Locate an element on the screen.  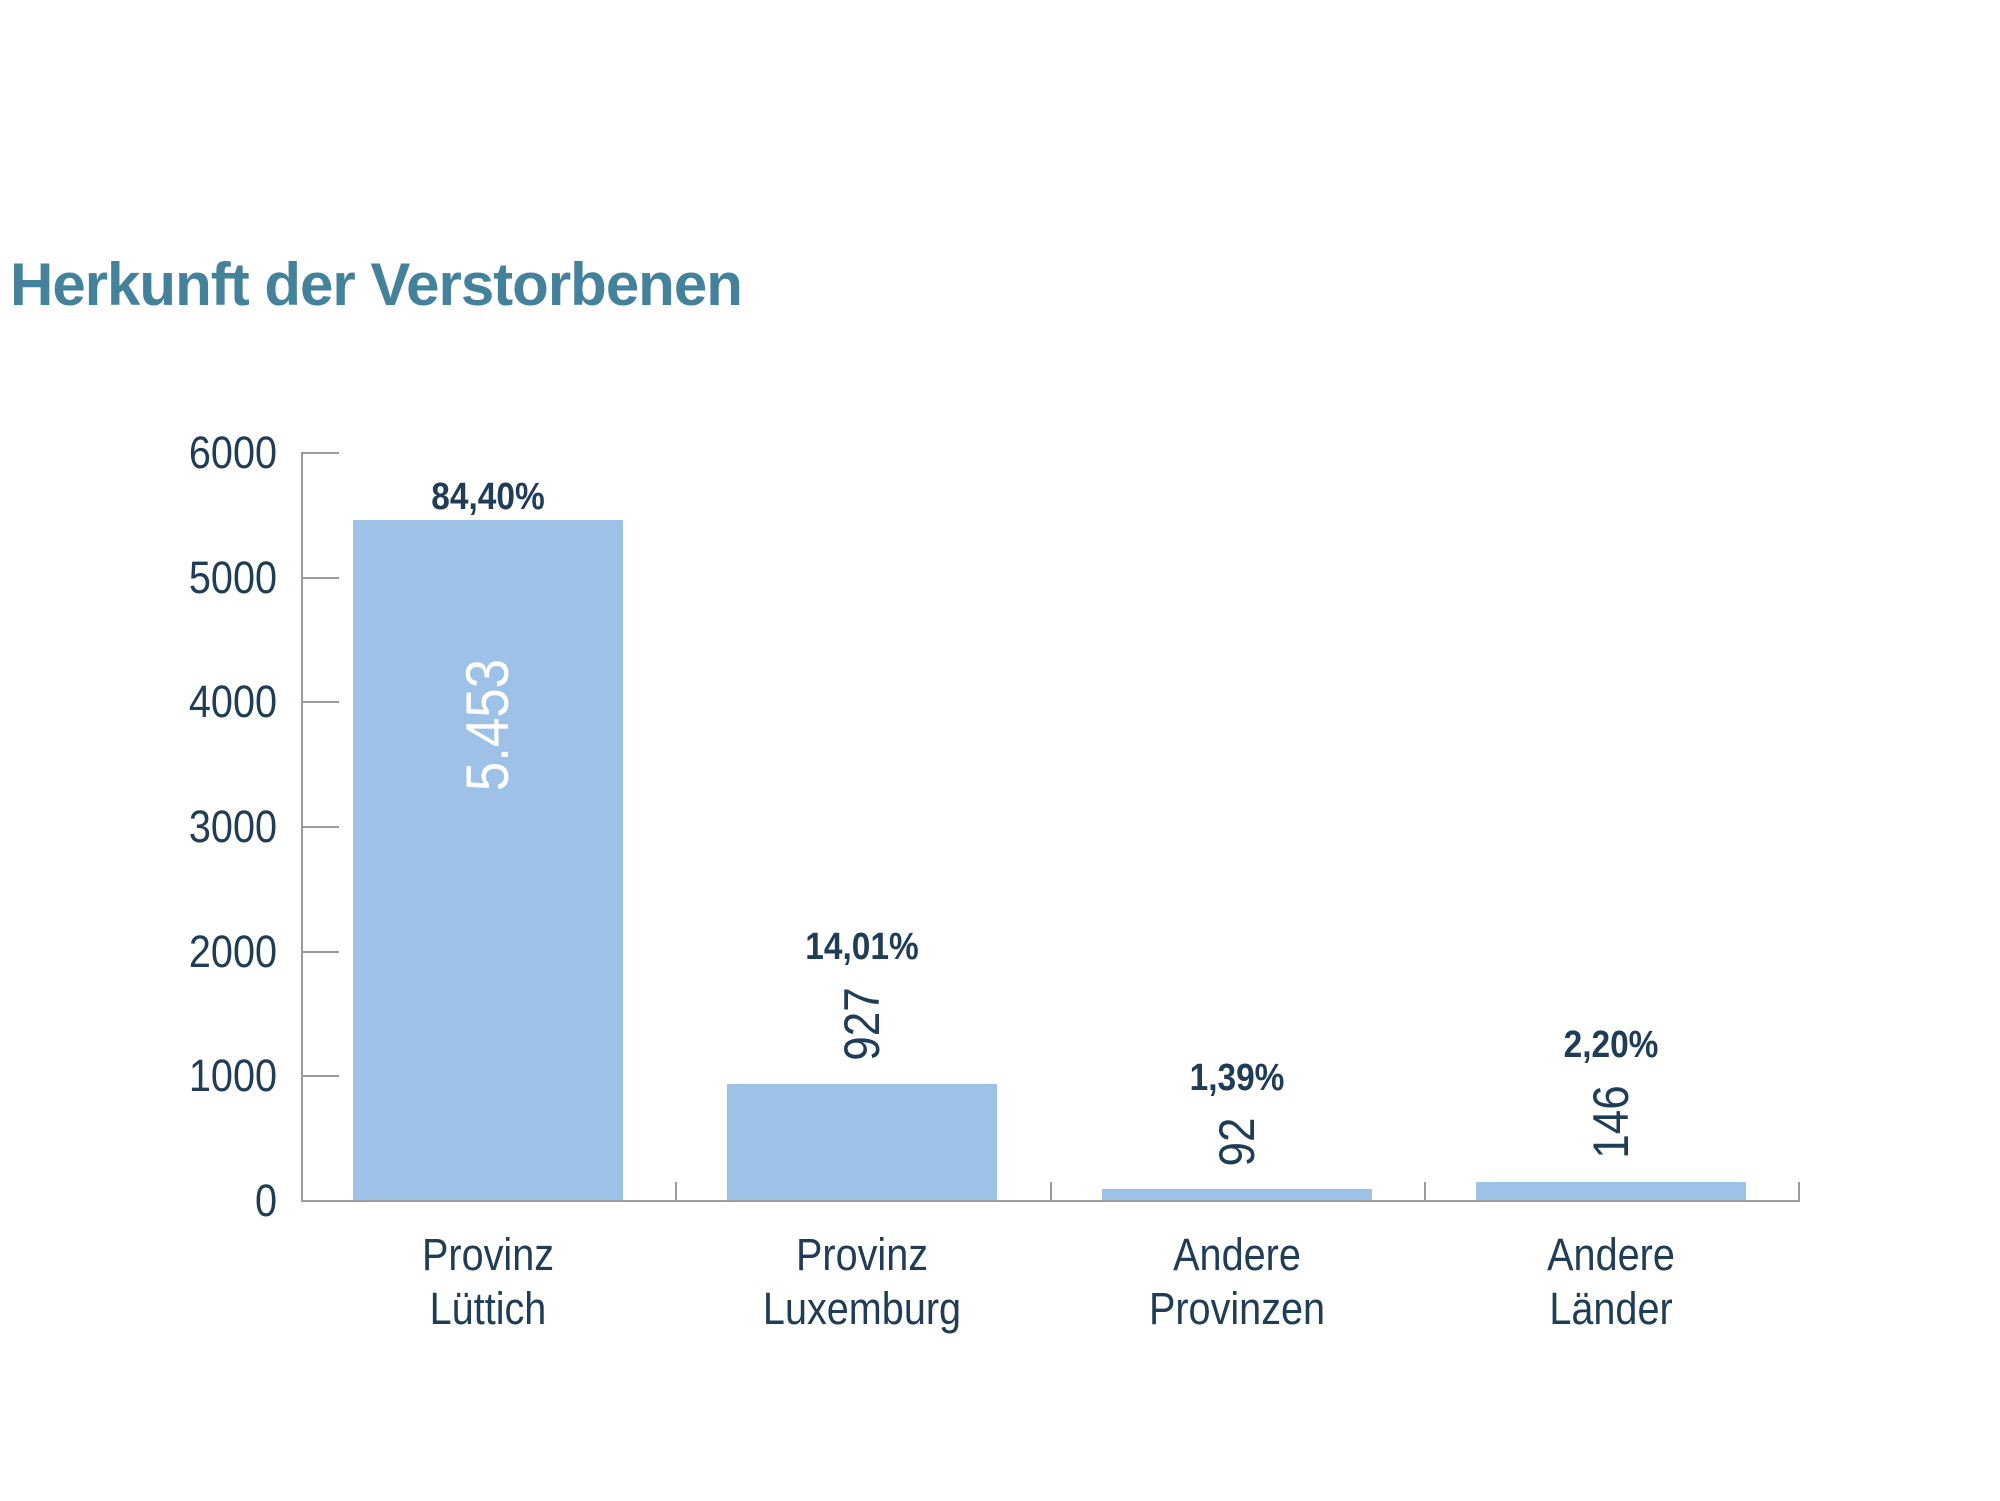
bar-percent-label: 14,01% is located at coordinates (862, 947).